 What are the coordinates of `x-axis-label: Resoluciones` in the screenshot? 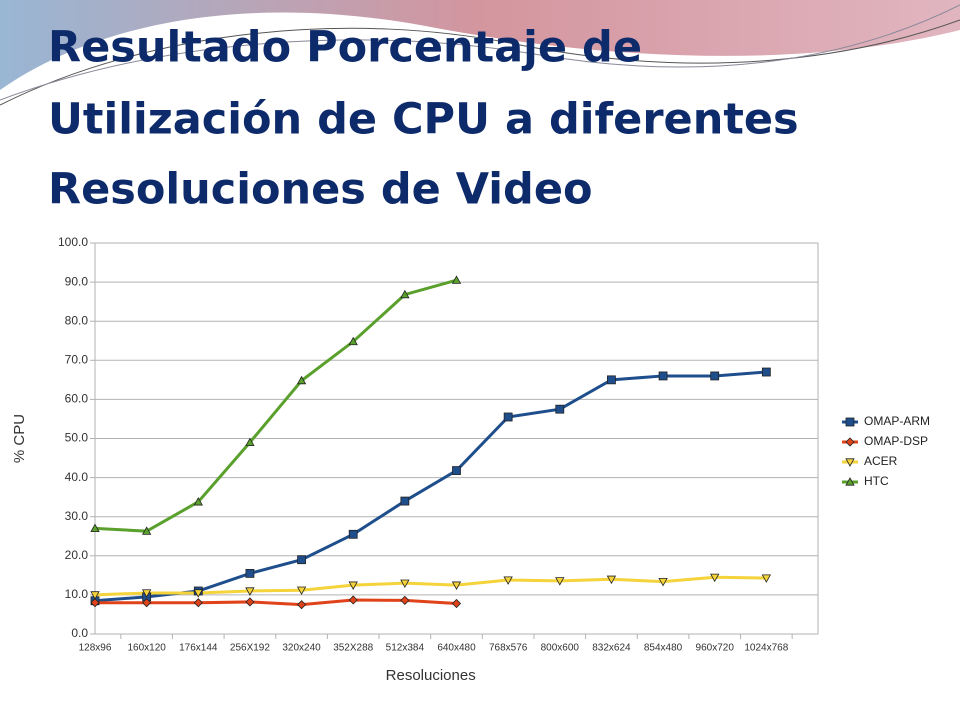 It's located at (431, 675).